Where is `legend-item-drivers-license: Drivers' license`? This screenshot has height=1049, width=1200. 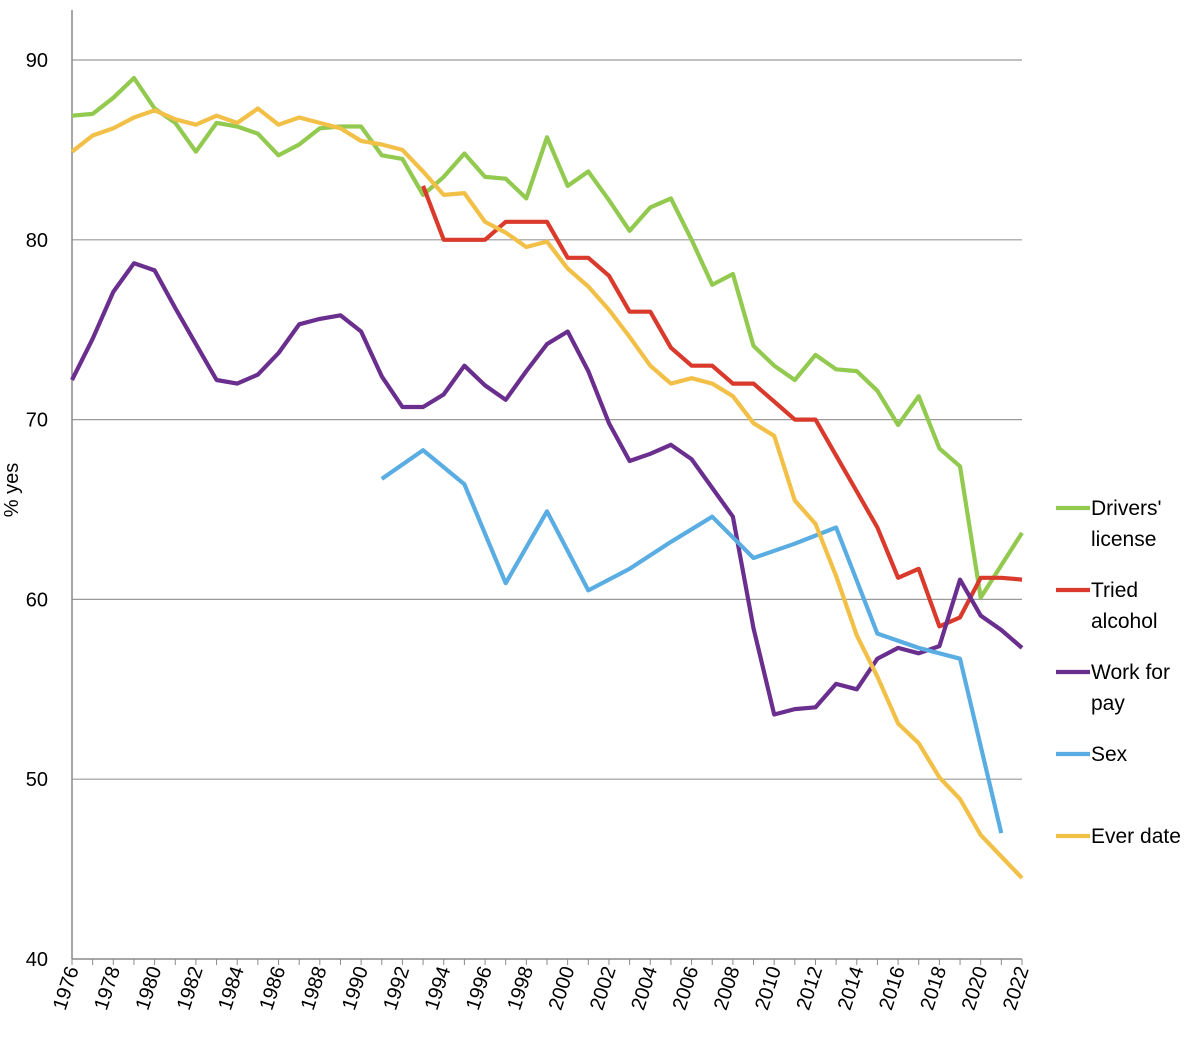
legend-item-drivers-license: Drivers' license is located at coordinates (1109, 524).